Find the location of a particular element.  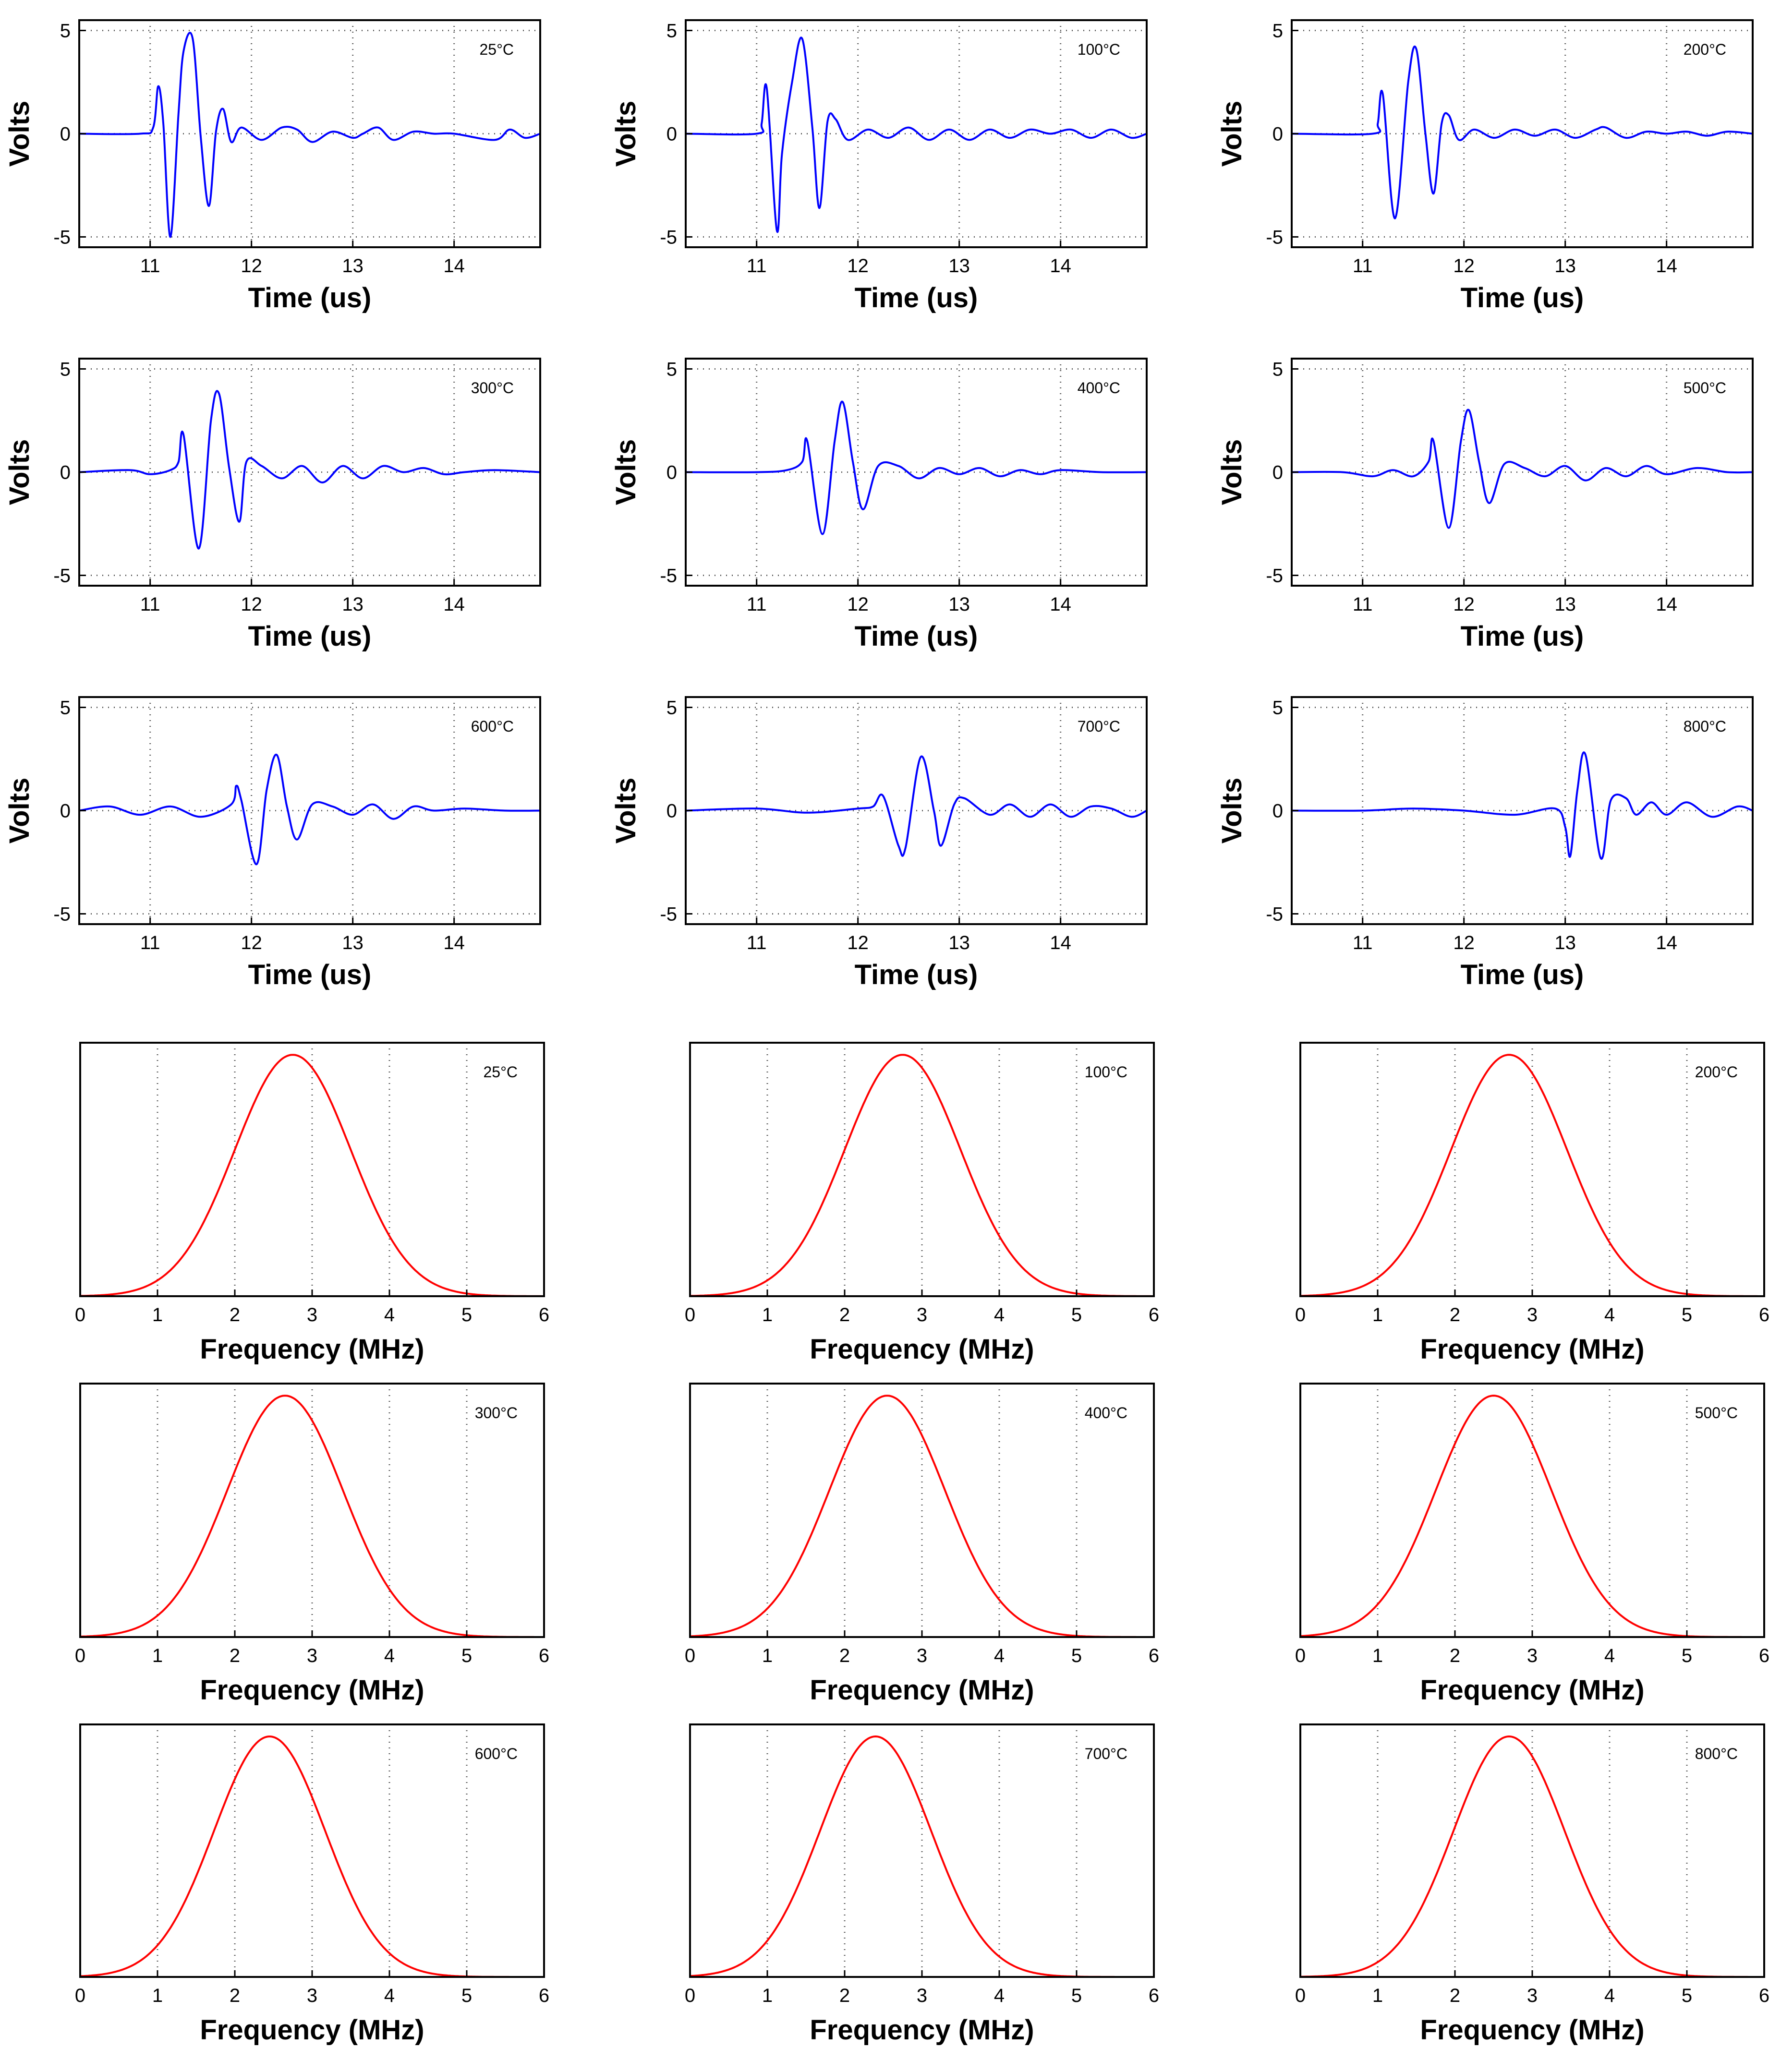

chart-panel-waveform-8: 11 12 13 14 -5 0 5 Volts Time (us) 700°C is located at coordinates (879, 843).